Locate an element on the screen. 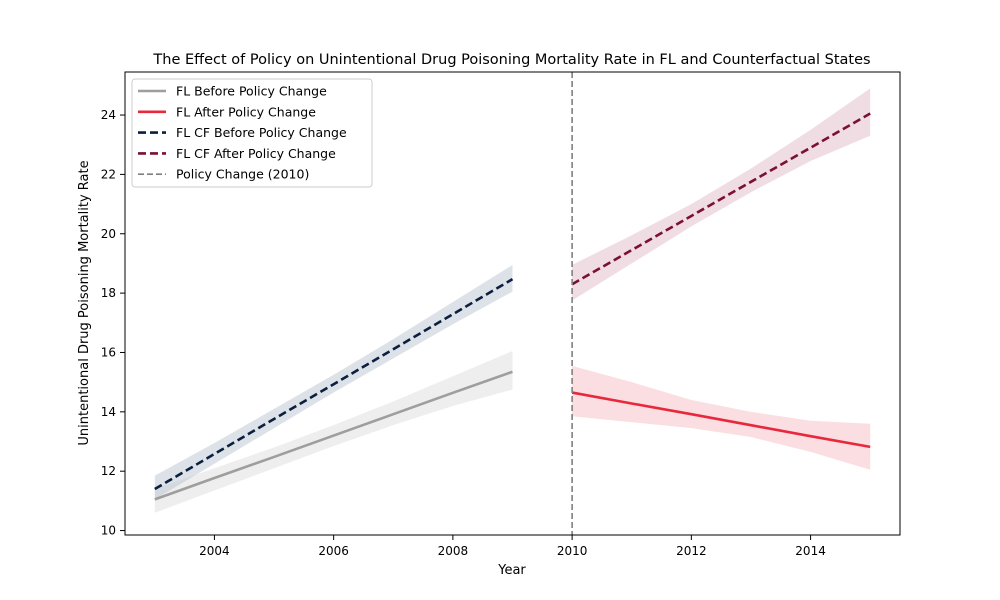 The width and height of the screenshot is (1000, 600). x-tick-label: 2012 is located at coordinates (691, 551).